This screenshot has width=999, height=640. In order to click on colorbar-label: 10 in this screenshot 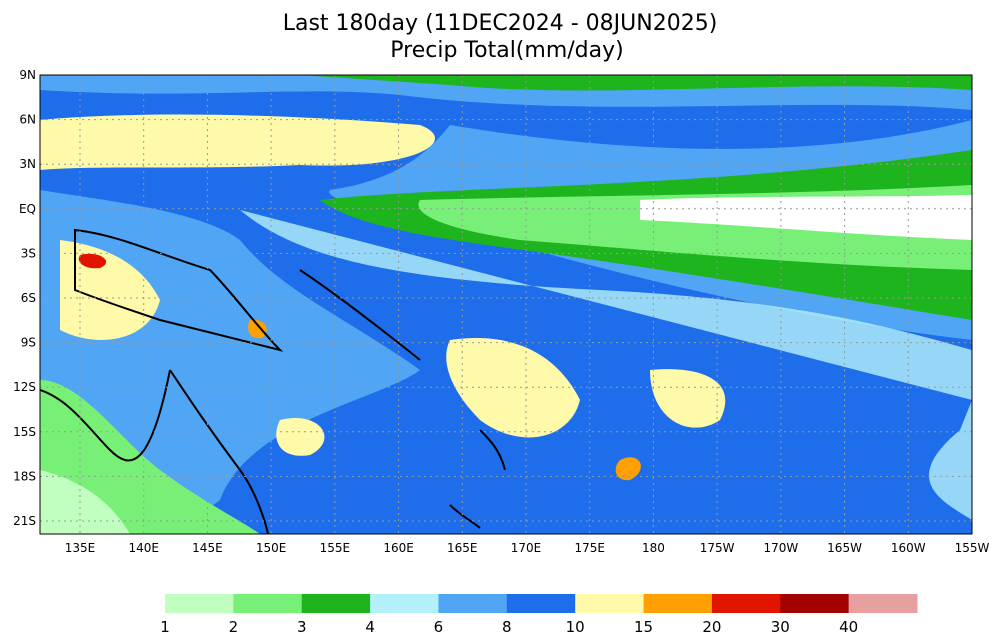, I will do `click(575, 627)`.